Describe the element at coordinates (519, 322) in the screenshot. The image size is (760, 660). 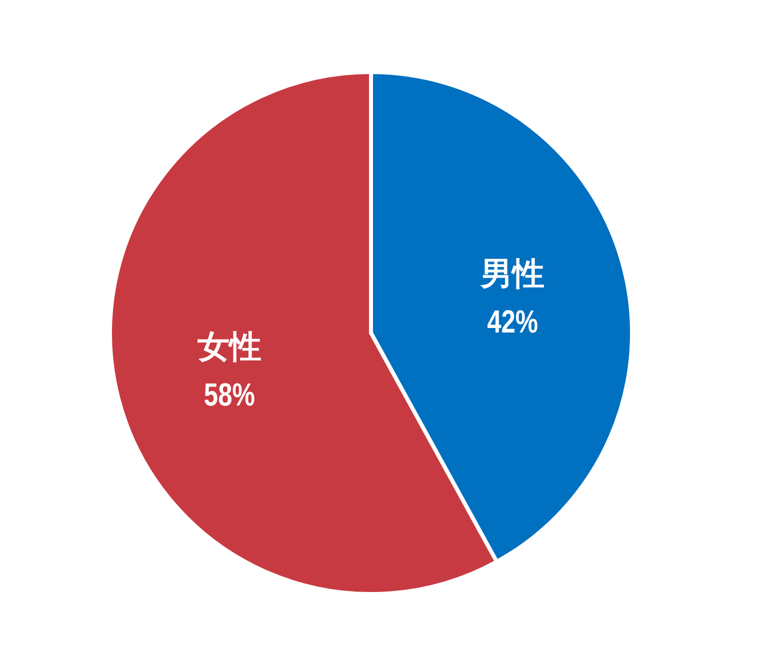
I see `data-label: 42%` at that location.